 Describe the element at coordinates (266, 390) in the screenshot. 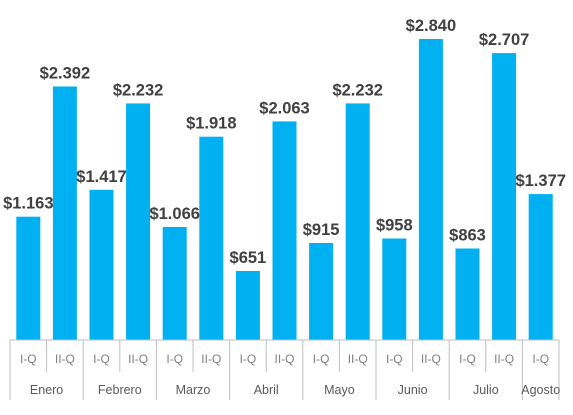

I see `month-label: Abril` at that location.